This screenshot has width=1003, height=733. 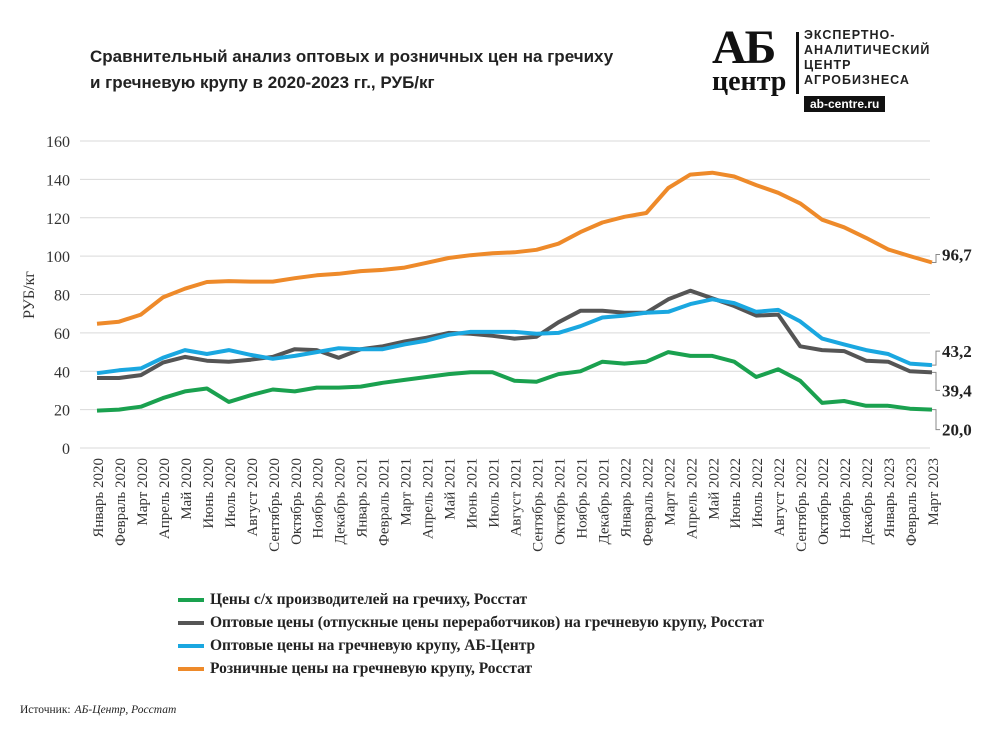 I want to click on logo-divider, so click(x=797, y=63).